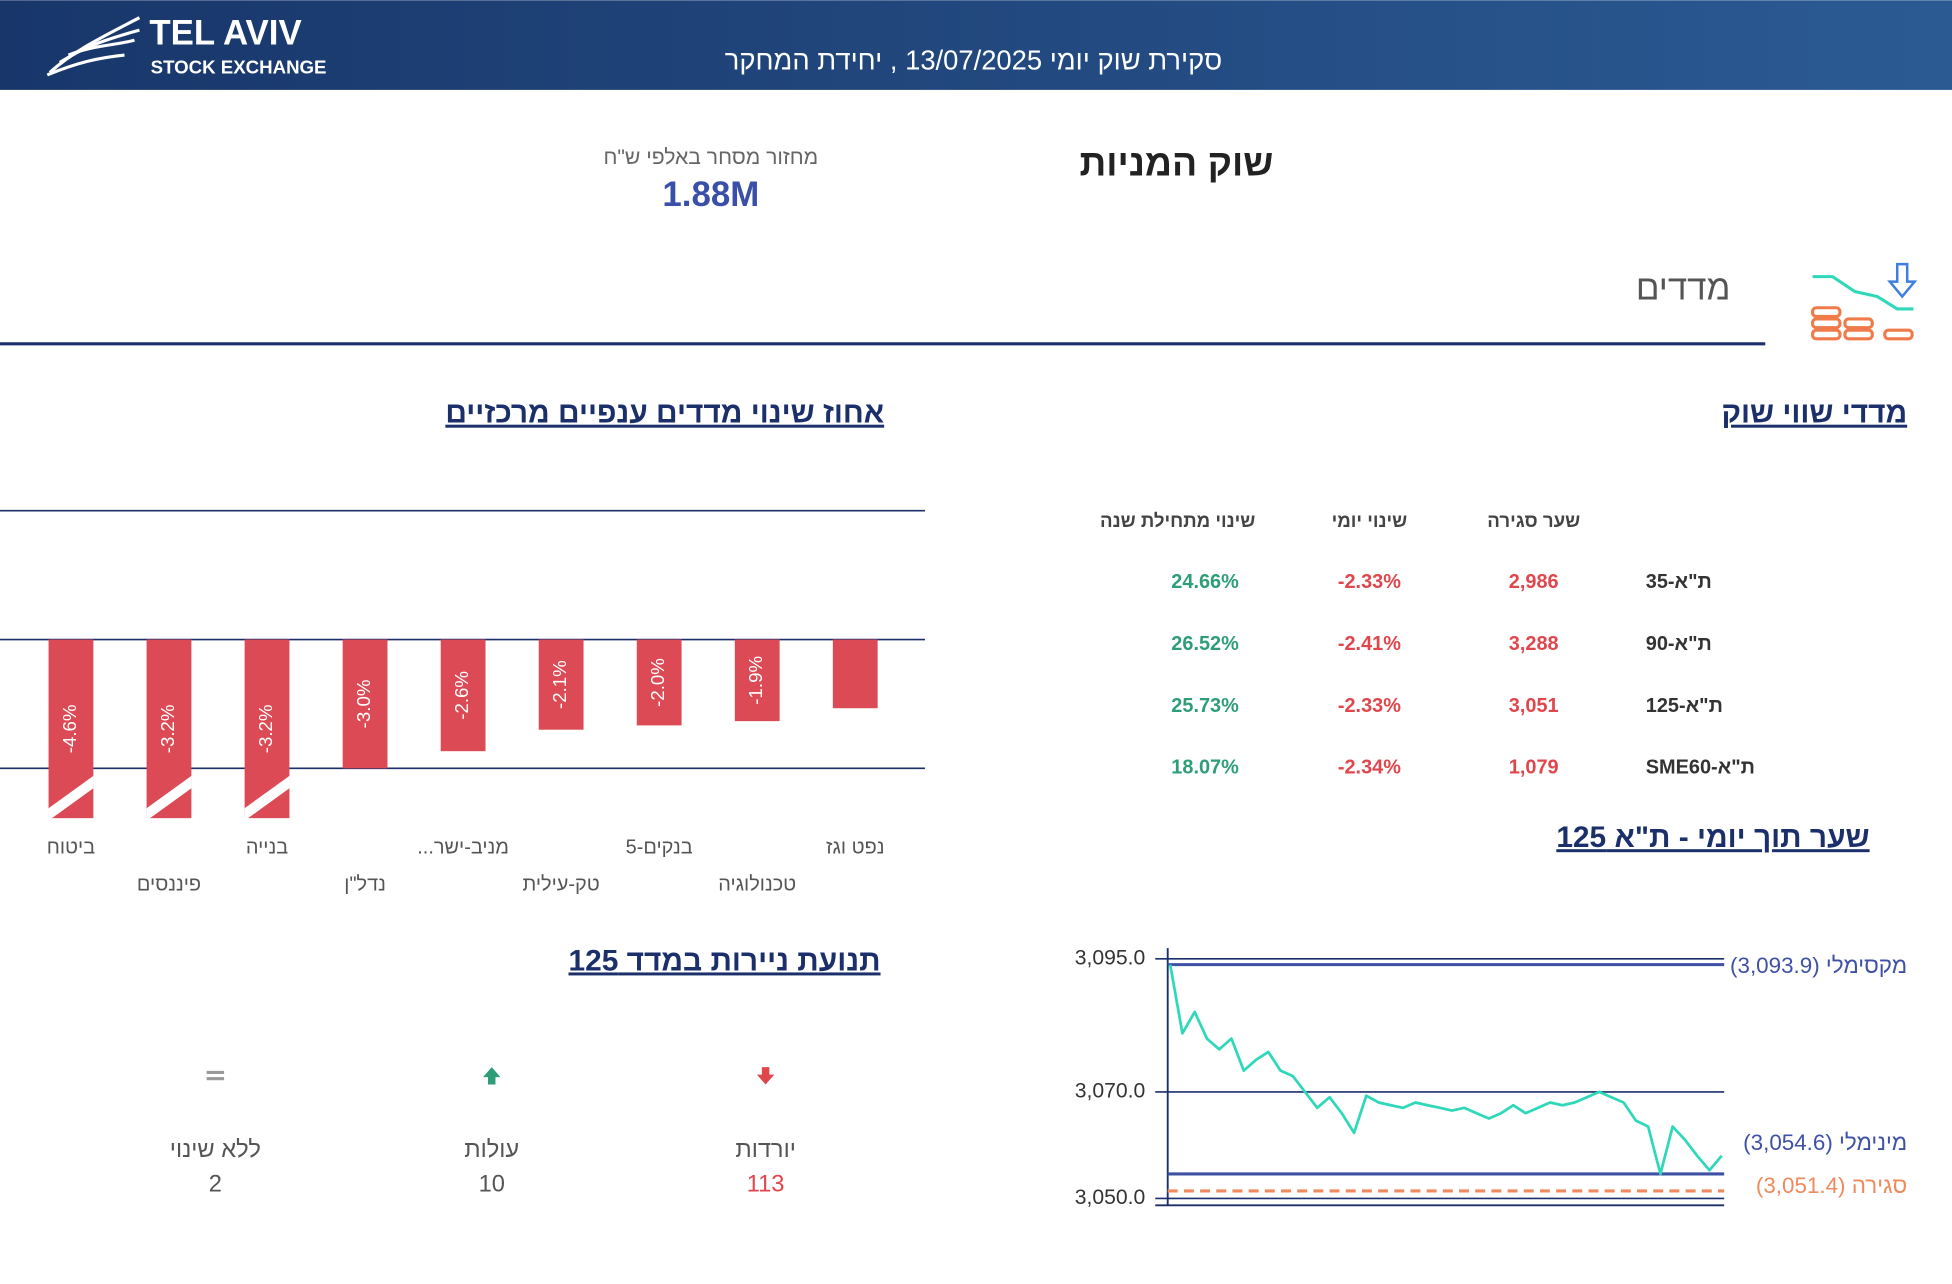 The image size is (1952, 1284). I want to click on table-cell: 25.73%, so click(1205, 706).